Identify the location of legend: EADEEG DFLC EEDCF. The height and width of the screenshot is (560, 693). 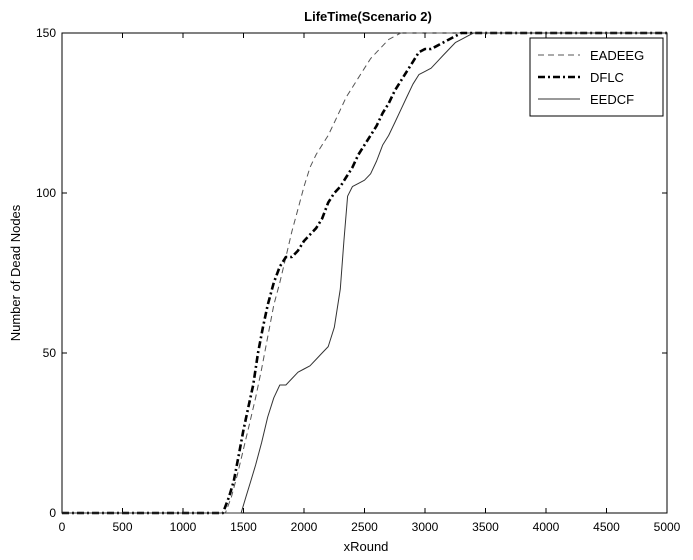
(596, 77).